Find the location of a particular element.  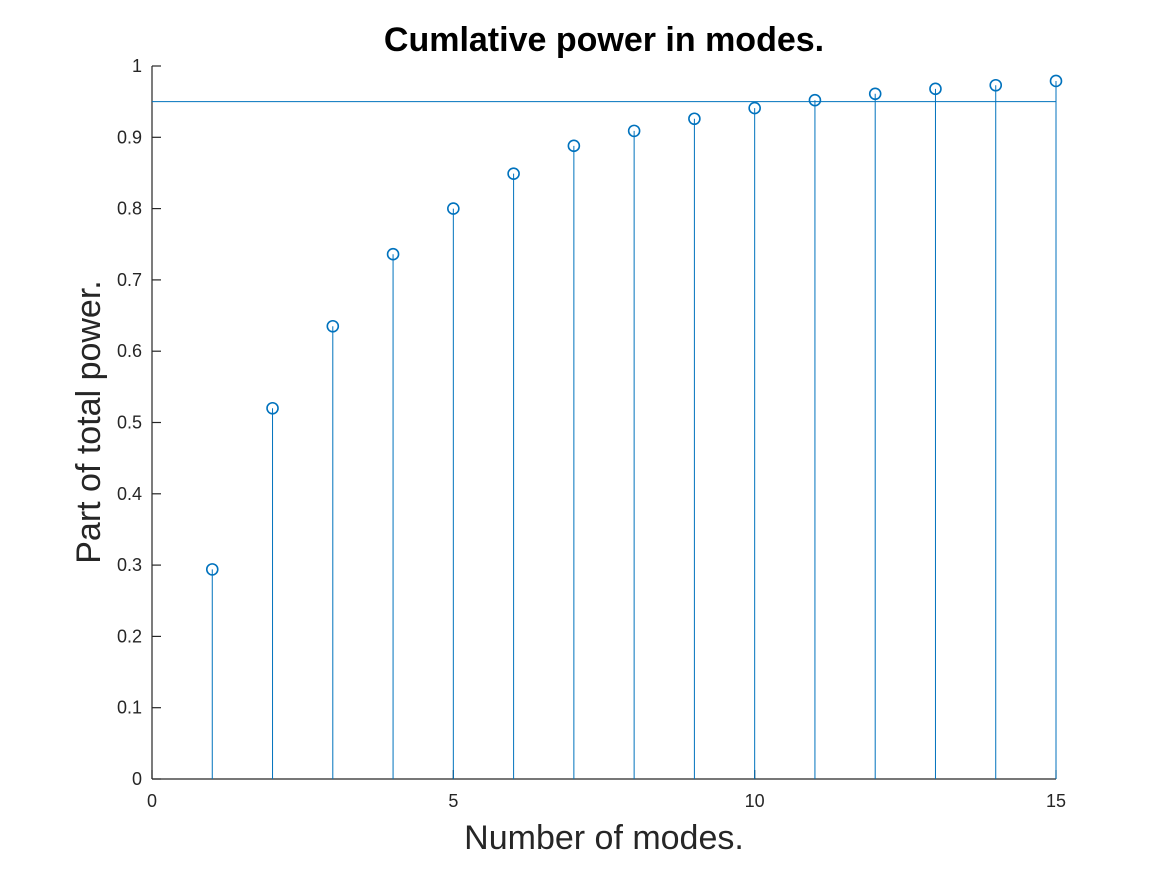

y-tick-label: 0.5 is located at coordinates (129, 423).